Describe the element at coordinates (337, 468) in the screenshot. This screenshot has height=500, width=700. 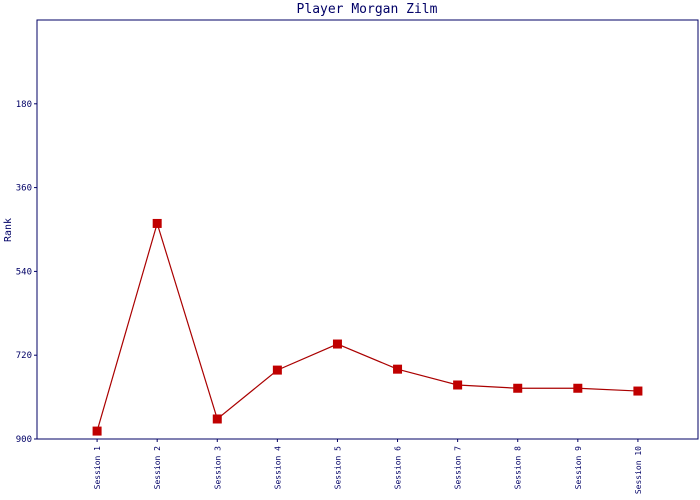
I see `x-tick-label: Session 5` at that location.